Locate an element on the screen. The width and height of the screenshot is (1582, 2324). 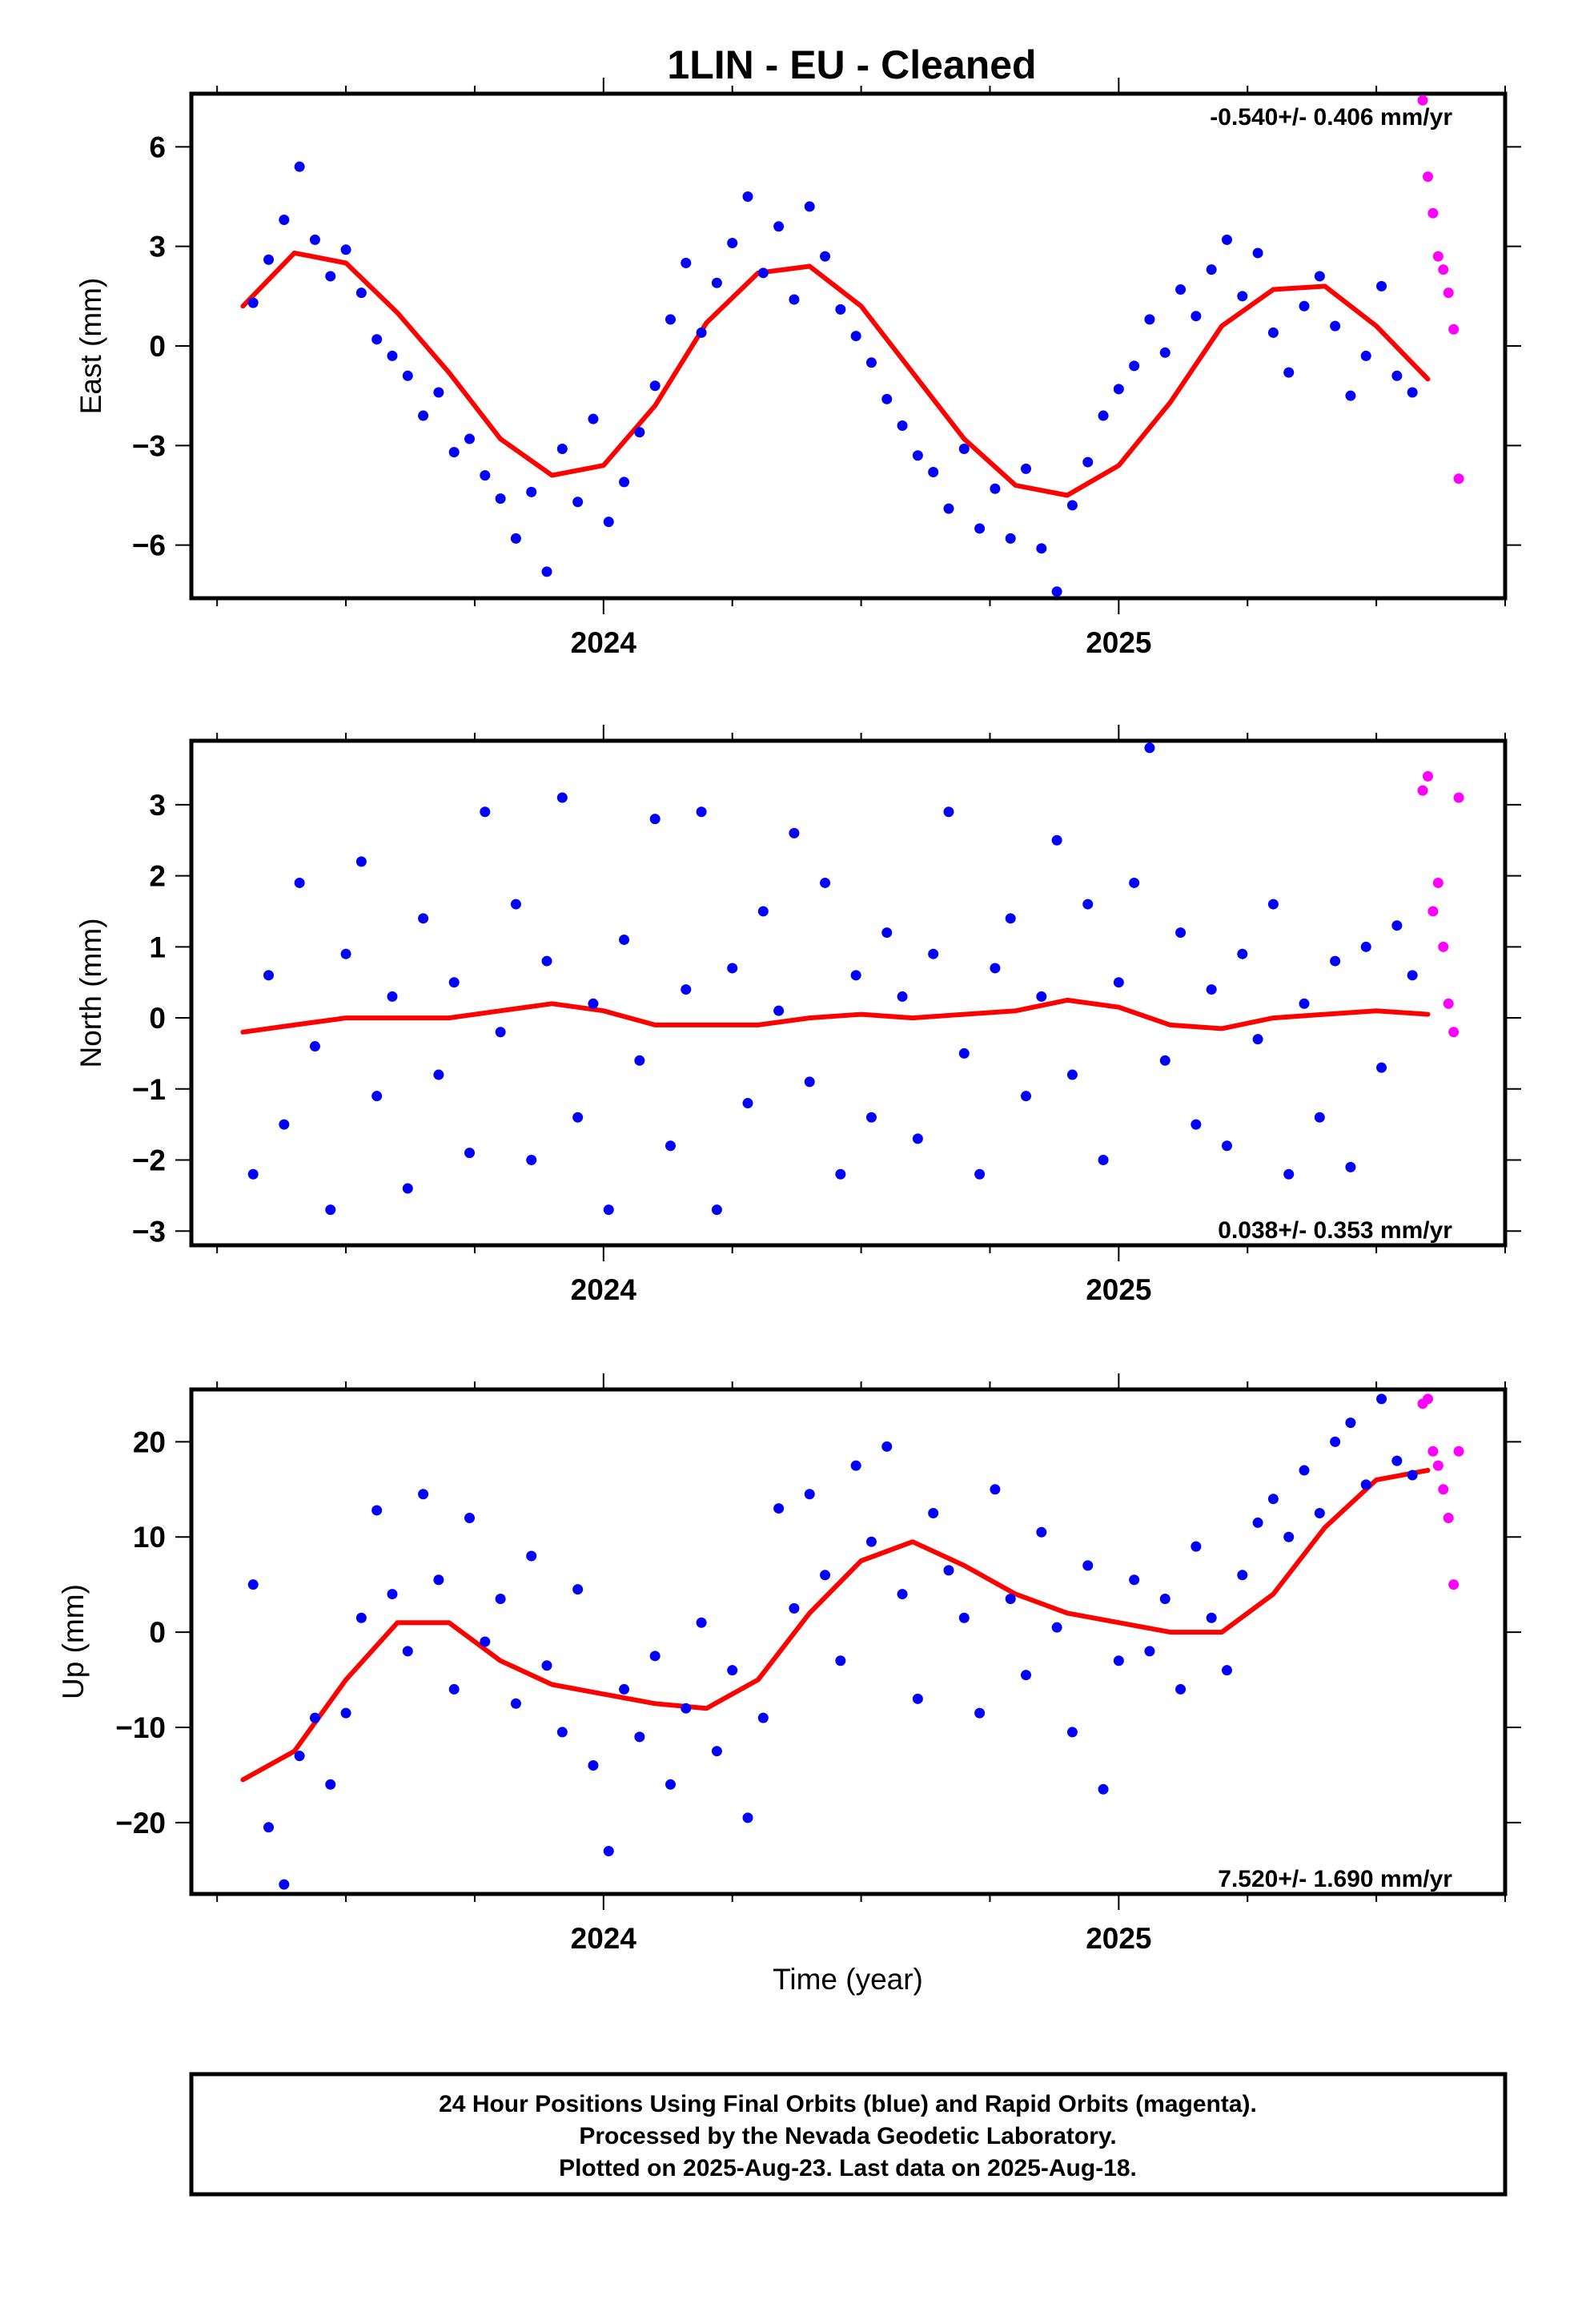
east-xtick-label: 2025 is located at coordinates (1118, 642).